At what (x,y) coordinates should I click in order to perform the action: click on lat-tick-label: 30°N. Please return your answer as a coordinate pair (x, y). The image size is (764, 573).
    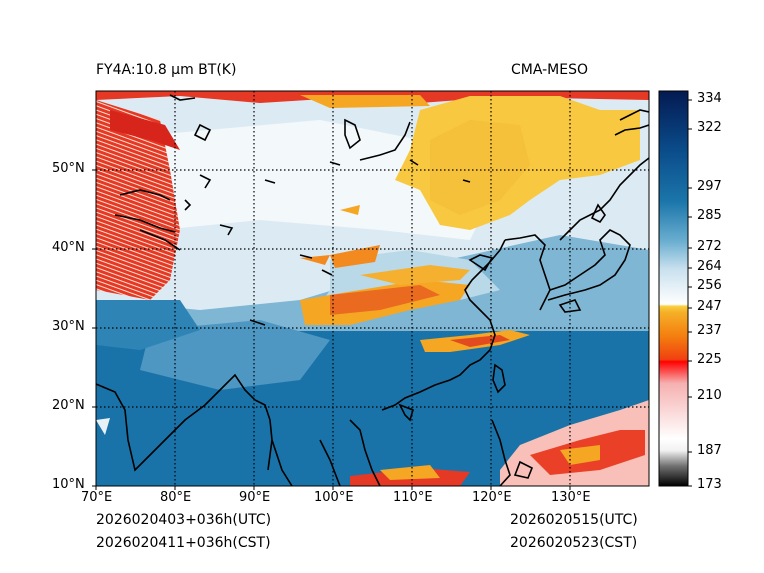
    Looking at the image, I should click on (68, 326).